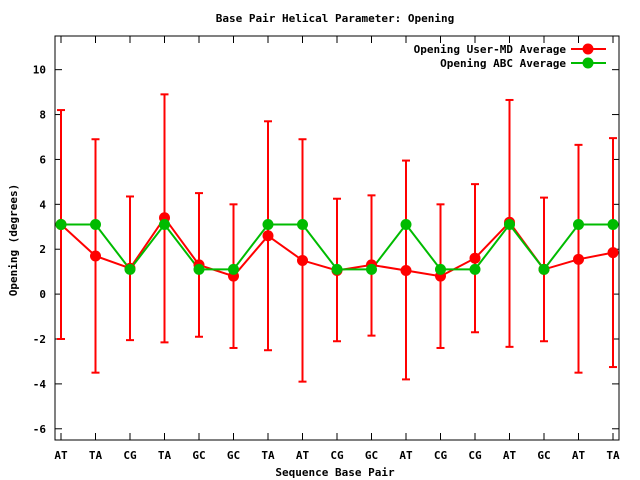 The height and width of the screenshot is (480, 640). What do you see at coordinates (303, 455) in the screenshot?
I see `x-tick-label-7: AT` at bounding box center [303, 455].